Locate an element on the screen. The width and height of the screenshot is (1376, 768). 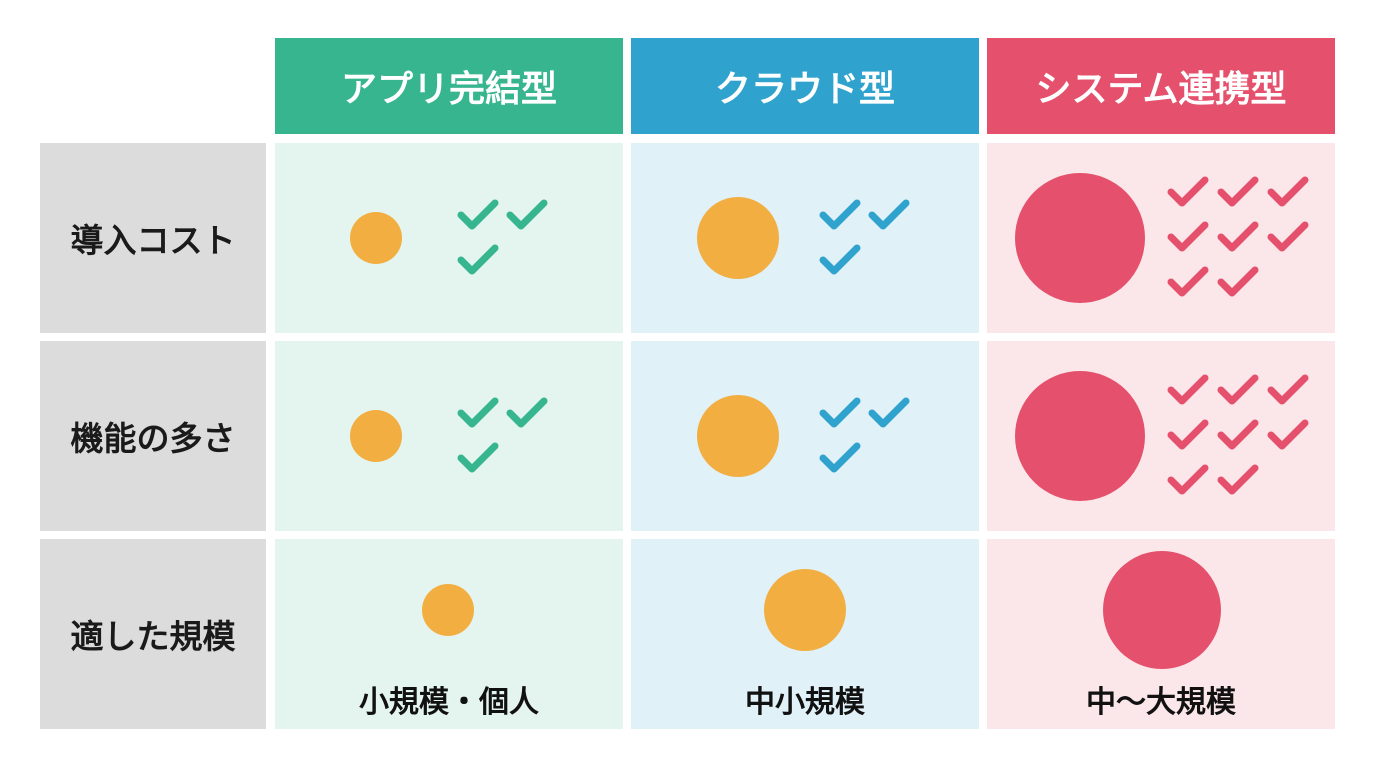
row-label: 機能の多さ is located at coordinates (153, 436).